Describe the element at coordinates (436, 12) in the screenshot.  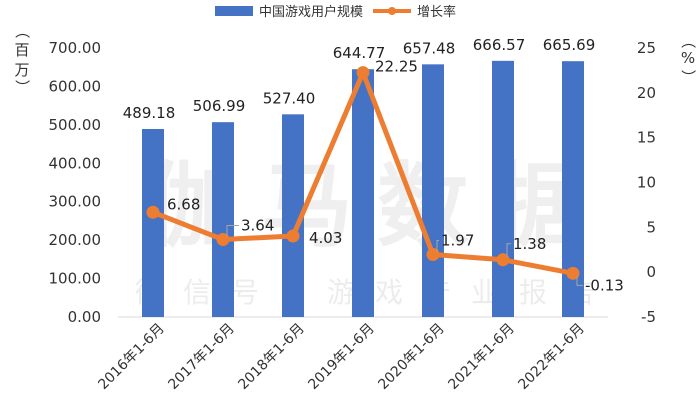
I see `legend-label-line: 增长率` at that location.